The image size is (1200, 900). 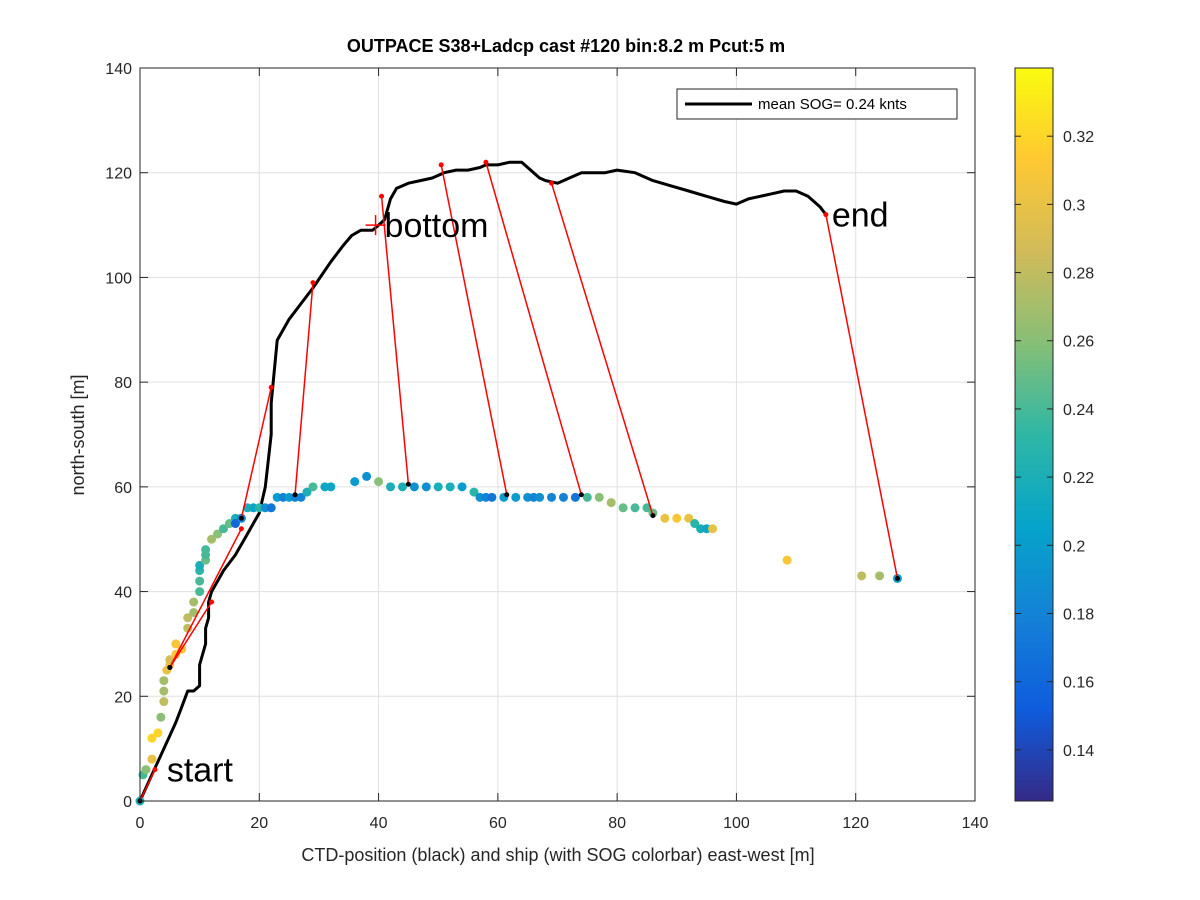 I want to click on colorbar-frame, so click(x=1034, y=434).